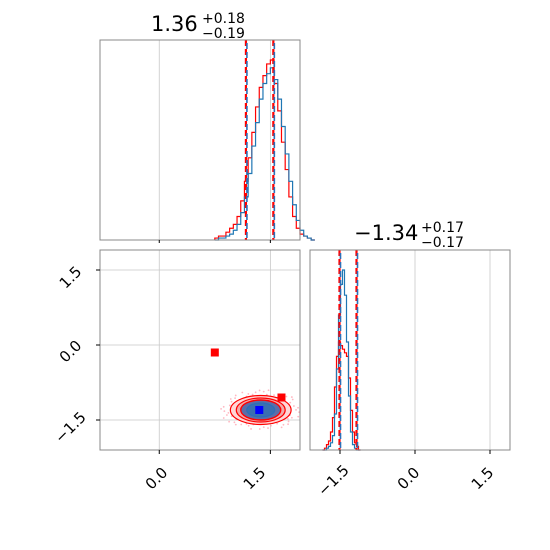 The height and width of the screenshot is (550, 550). Describe the element at coordinates (409, 479) in the screenshot. I see `x2-tick-label: 0.0` at that location.